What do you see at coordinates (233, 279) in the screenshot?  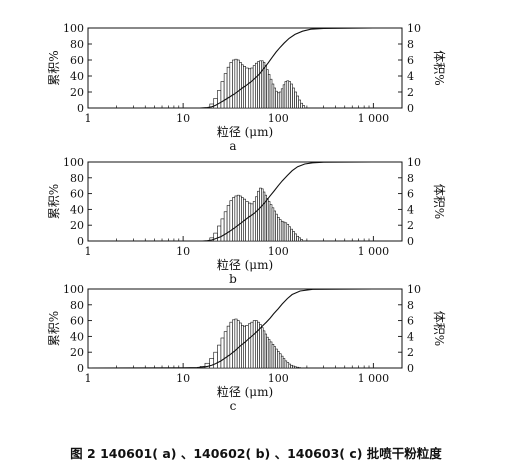 I see `panel-label: b` at bounding box center [233, 279].